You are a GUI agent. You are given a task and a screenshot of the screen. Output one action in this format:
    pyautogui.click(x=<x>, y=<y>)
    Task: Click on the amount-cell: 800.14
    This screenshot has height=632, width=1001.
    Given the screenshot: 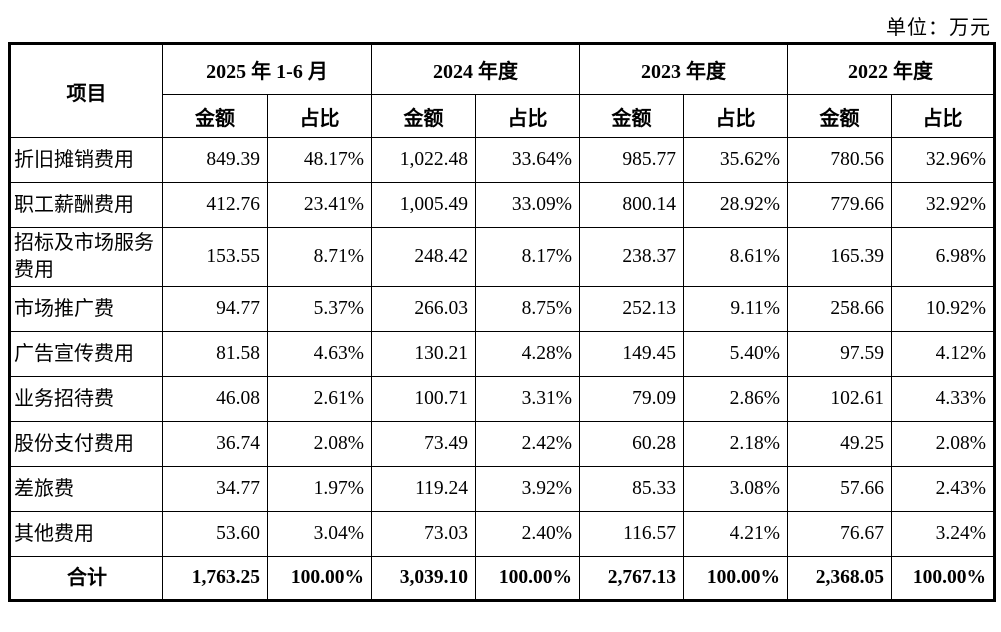 What is the action you would take?
    pyautogui.click(x=632, y=205)
    